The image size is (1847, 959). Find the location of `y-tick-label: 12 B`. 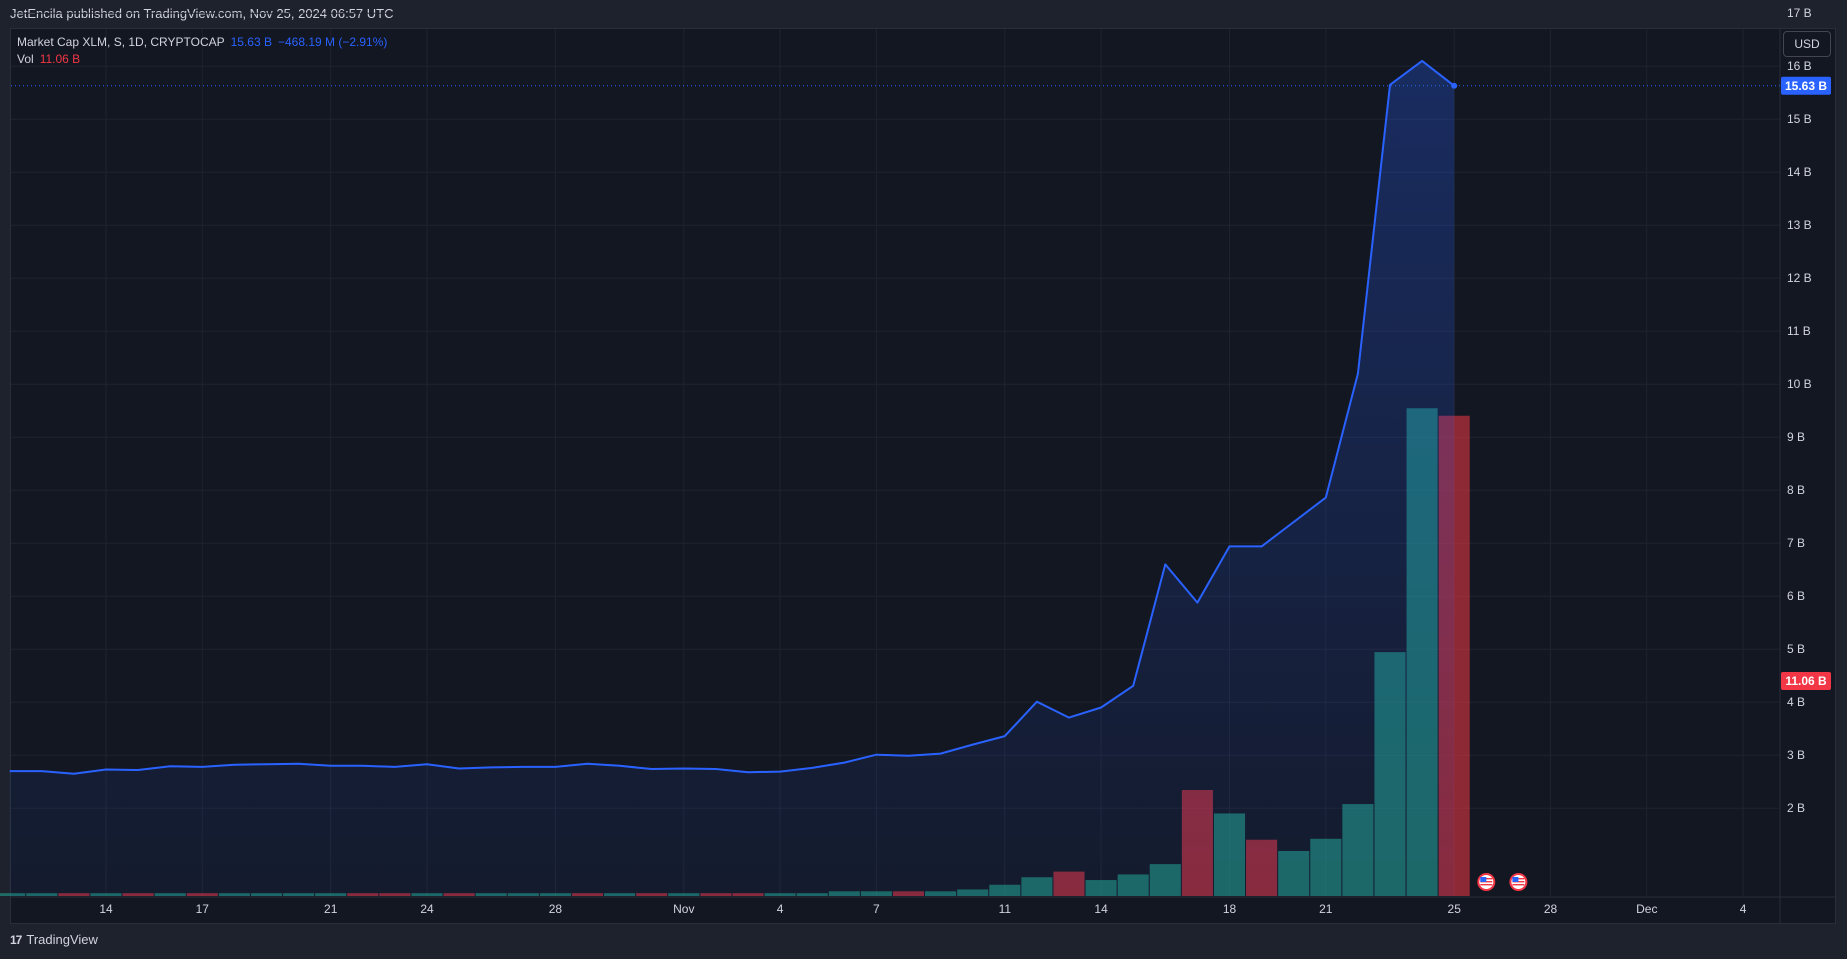

y-tick-label: 12 B is located at coordinates (1799, 278).